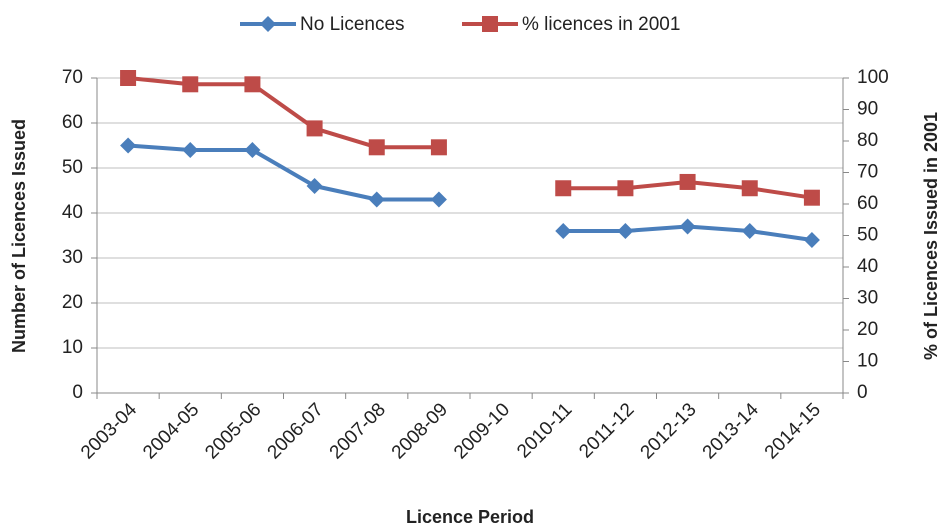  What do you see at coordinates (867, 266) in the screenshot?
I see `y2-tick-label: 40` at bounding box center [867, 266].